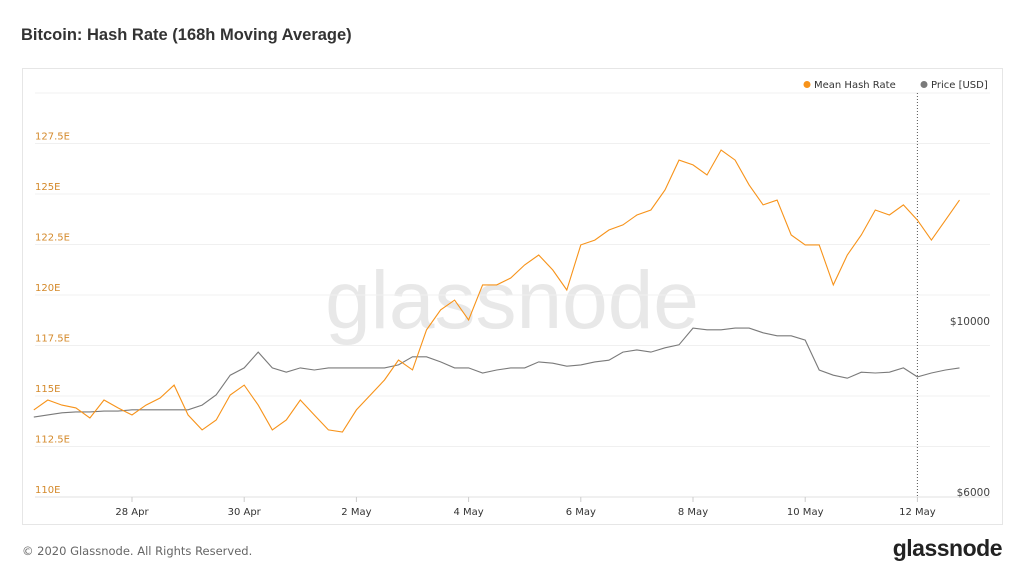 This screenshot has width=1024, height=576. Describe the element at coordinates (52, 238) in the screenshot. I see `y-tick-label-left: 122.5E` at that location.